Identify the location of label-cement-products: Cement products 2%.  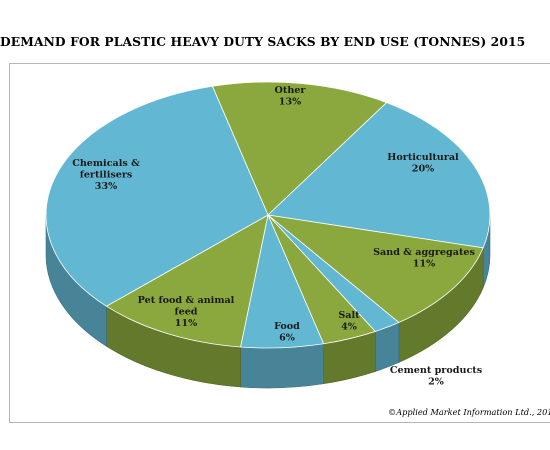
(436, 376).